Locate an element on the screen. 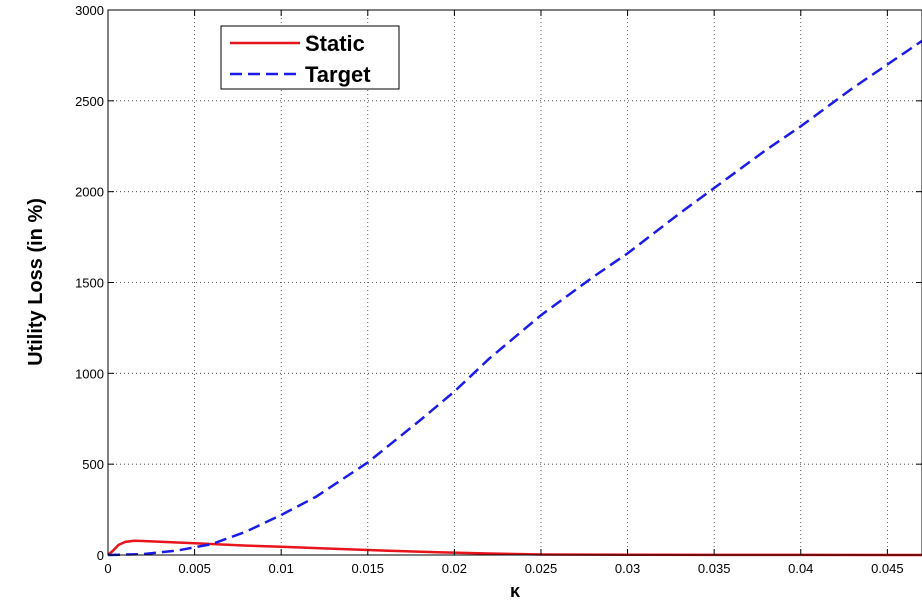  x-tick-label: 0.035 is located at coordinates (714, 568).